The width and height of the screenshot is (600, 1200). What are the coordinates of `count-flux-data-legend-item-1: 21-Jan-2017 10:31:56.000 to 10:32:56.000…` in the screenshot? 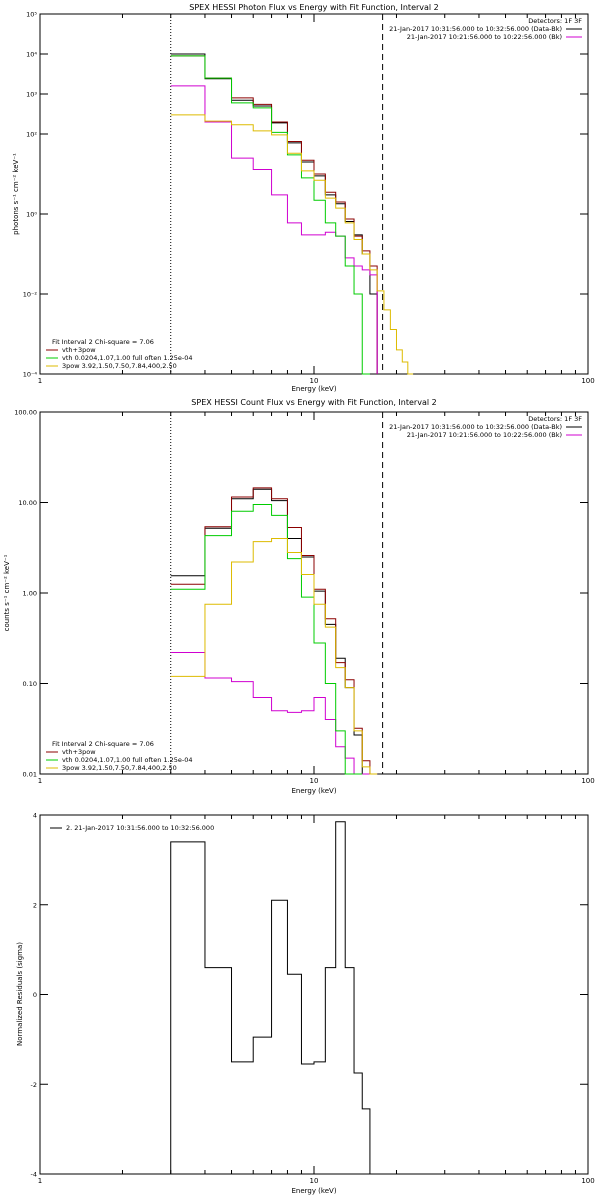 It's located at (475, 427).